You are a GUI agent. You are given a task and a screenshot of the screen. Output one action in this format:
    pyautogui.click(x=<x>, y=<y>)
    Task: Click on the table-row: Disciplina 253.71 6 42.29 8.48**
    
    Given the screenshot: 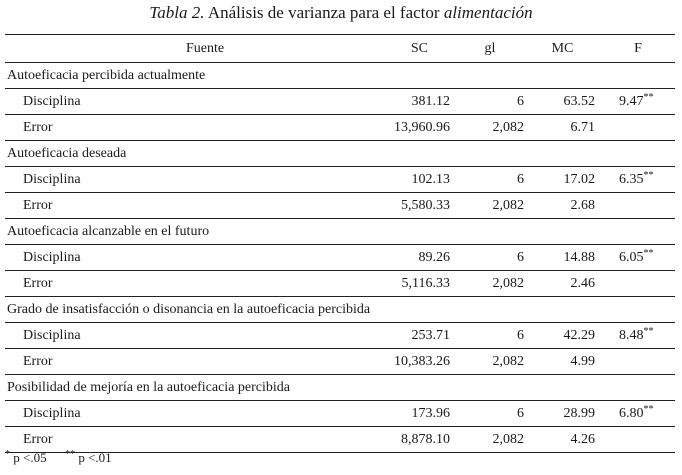 What is the action you would take?
    pyautogui.click(x=340, y=335)
    